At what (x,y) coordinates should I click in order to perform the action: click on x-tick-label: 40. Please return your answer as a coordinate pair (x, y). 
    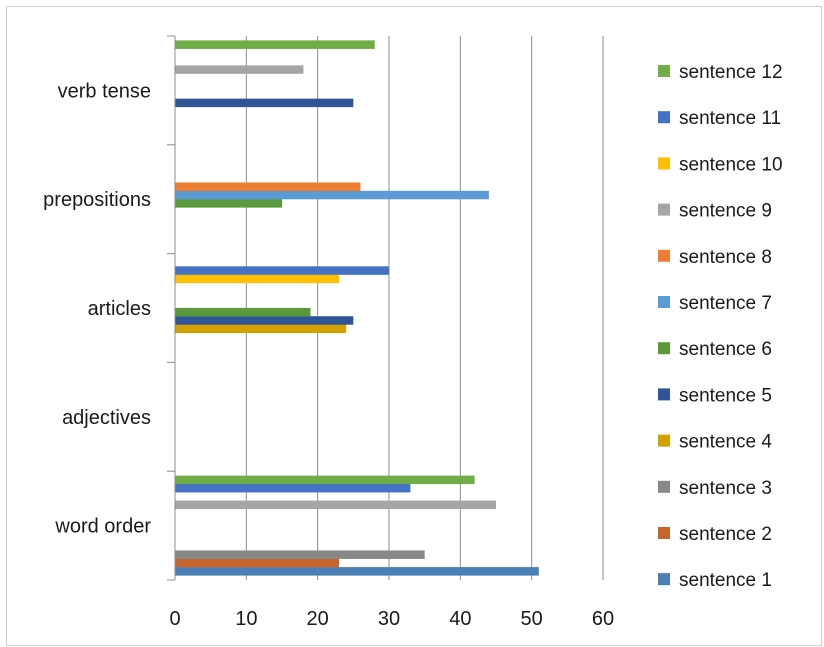
    Looking at the image, I should click on (460, 619).